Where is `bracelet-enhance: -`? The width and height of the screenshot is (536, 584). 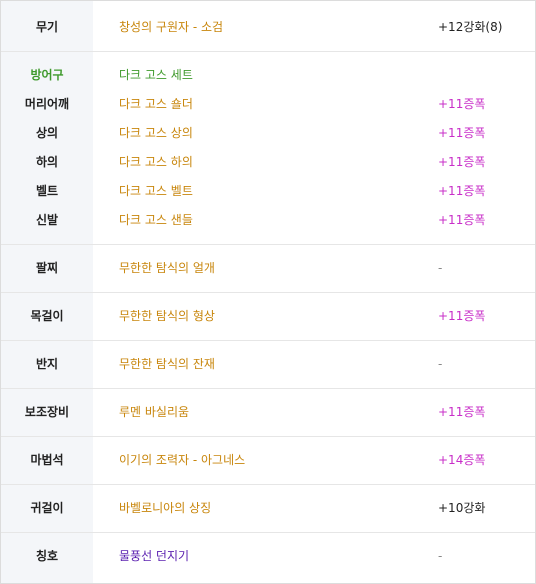 bracelet-enhance: - is located at coordinates (440, 268).